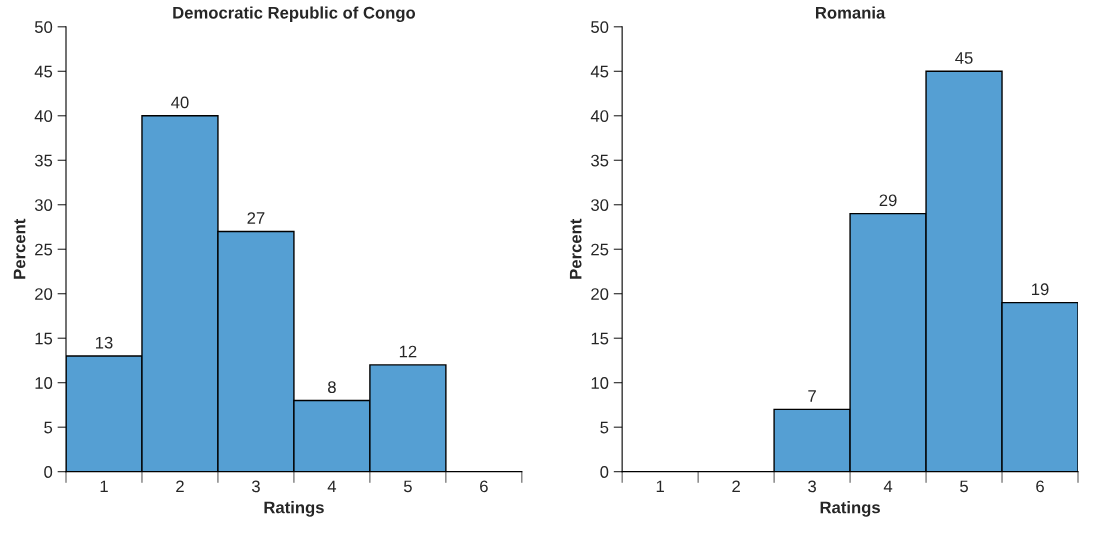 This screenshot has width=1100, height=536. Describe the element at coordinates (408, 351) in the screenshot. I see `data-label: 12` at that location.